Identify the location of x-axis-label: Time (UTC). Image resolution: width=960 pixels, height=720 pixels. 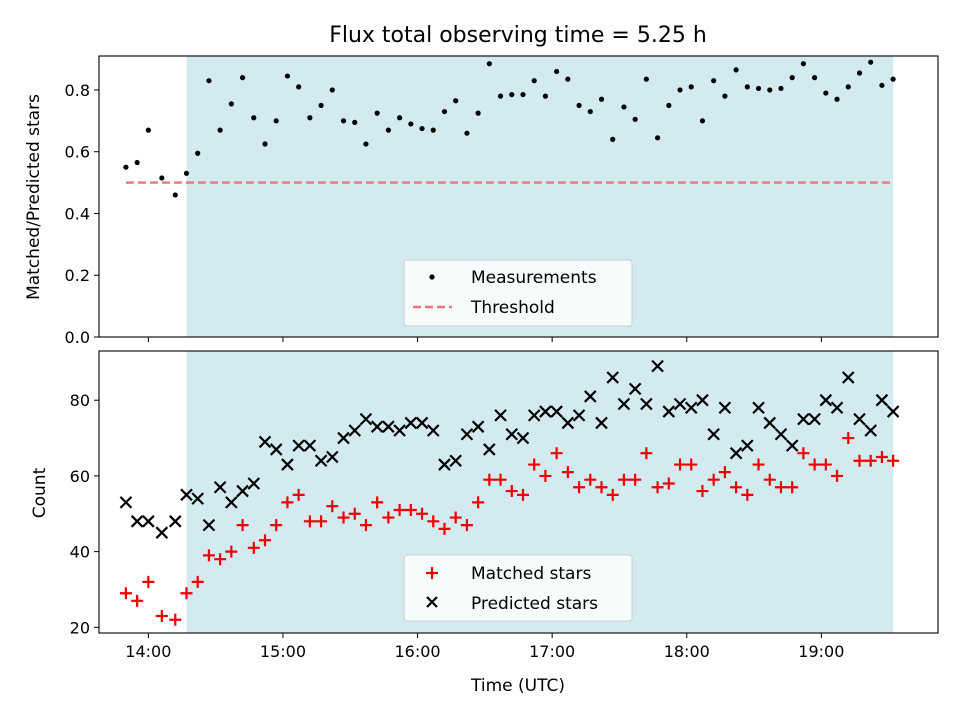
(517, 686).